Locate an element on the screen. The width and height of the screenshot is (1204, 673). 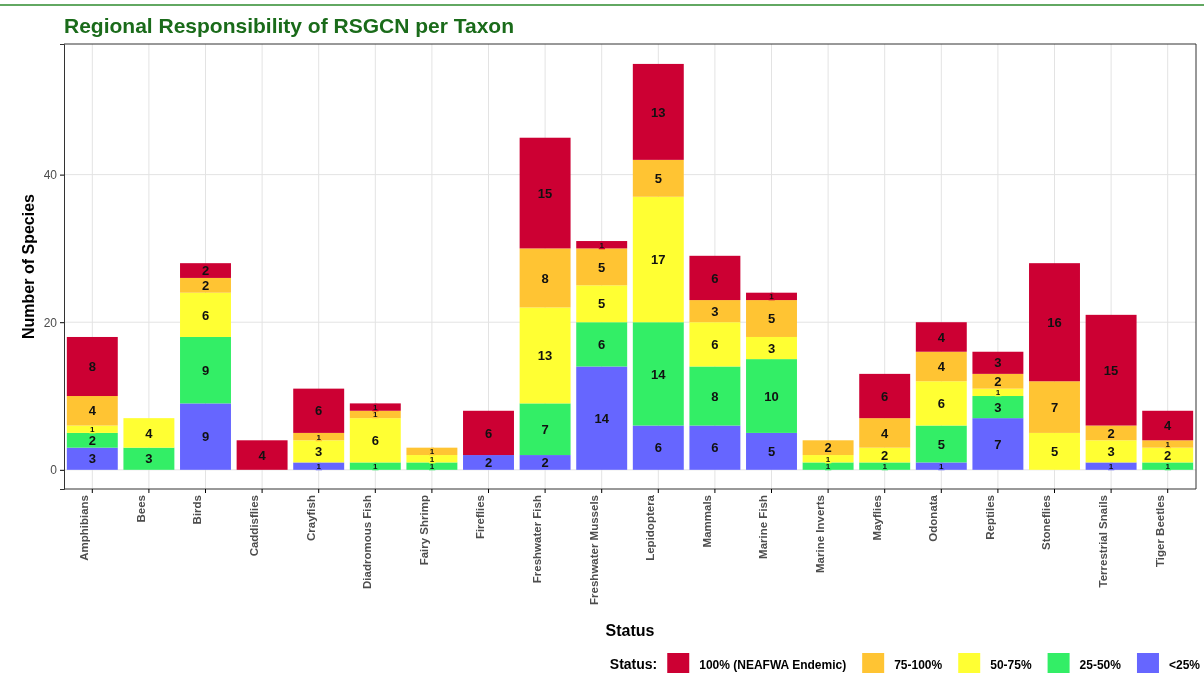
data-label: 17 is located at coordinates (658, 260).